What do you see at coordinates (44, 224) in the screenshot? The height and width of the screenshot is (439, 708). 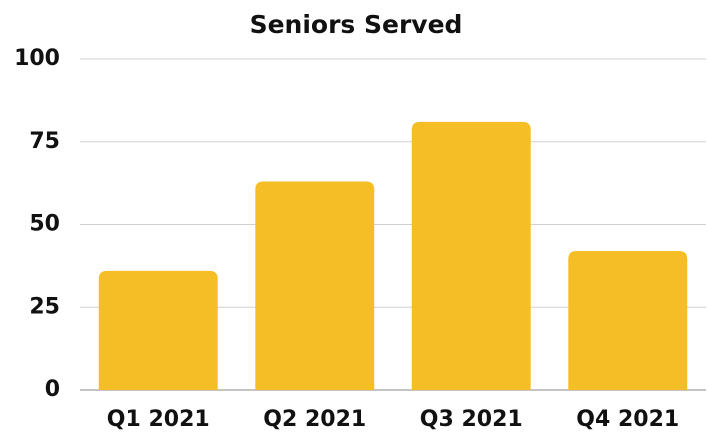 I see `y-tick-label: 50` at bounding box center [44, 224].